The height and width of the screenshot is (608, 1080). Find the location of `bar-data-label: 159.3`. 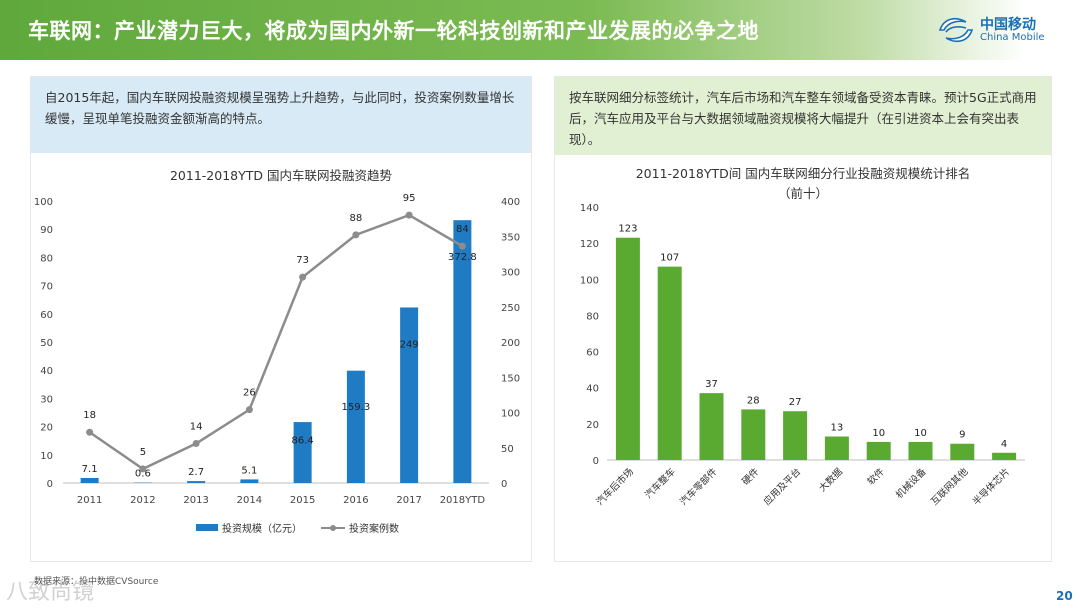

bar-data-label: 159.3 is located at coordinates (356, 407).